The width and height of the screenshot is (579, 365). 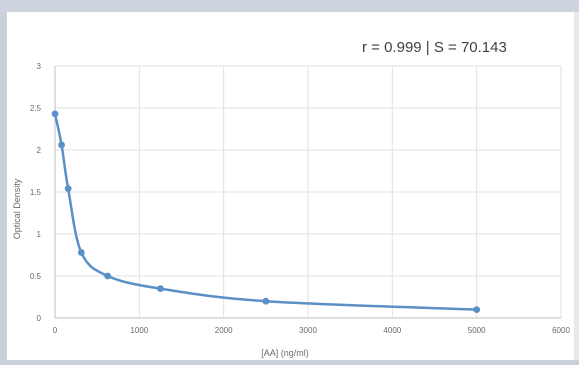 What do you see at coordinates (392, 330) in the screenshot?
I see `x-tick-label: 4000` at bounding box center [392, 330].